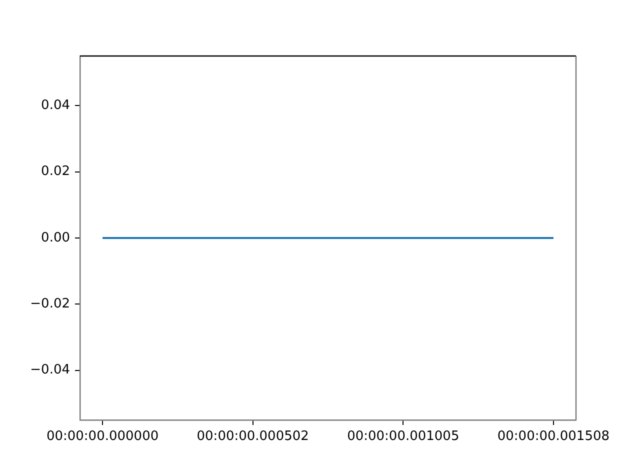  Describe the element at coordinates (553, 436) in the screenshot. I see `x-tick-label: 00:00:00.001508` at that location.